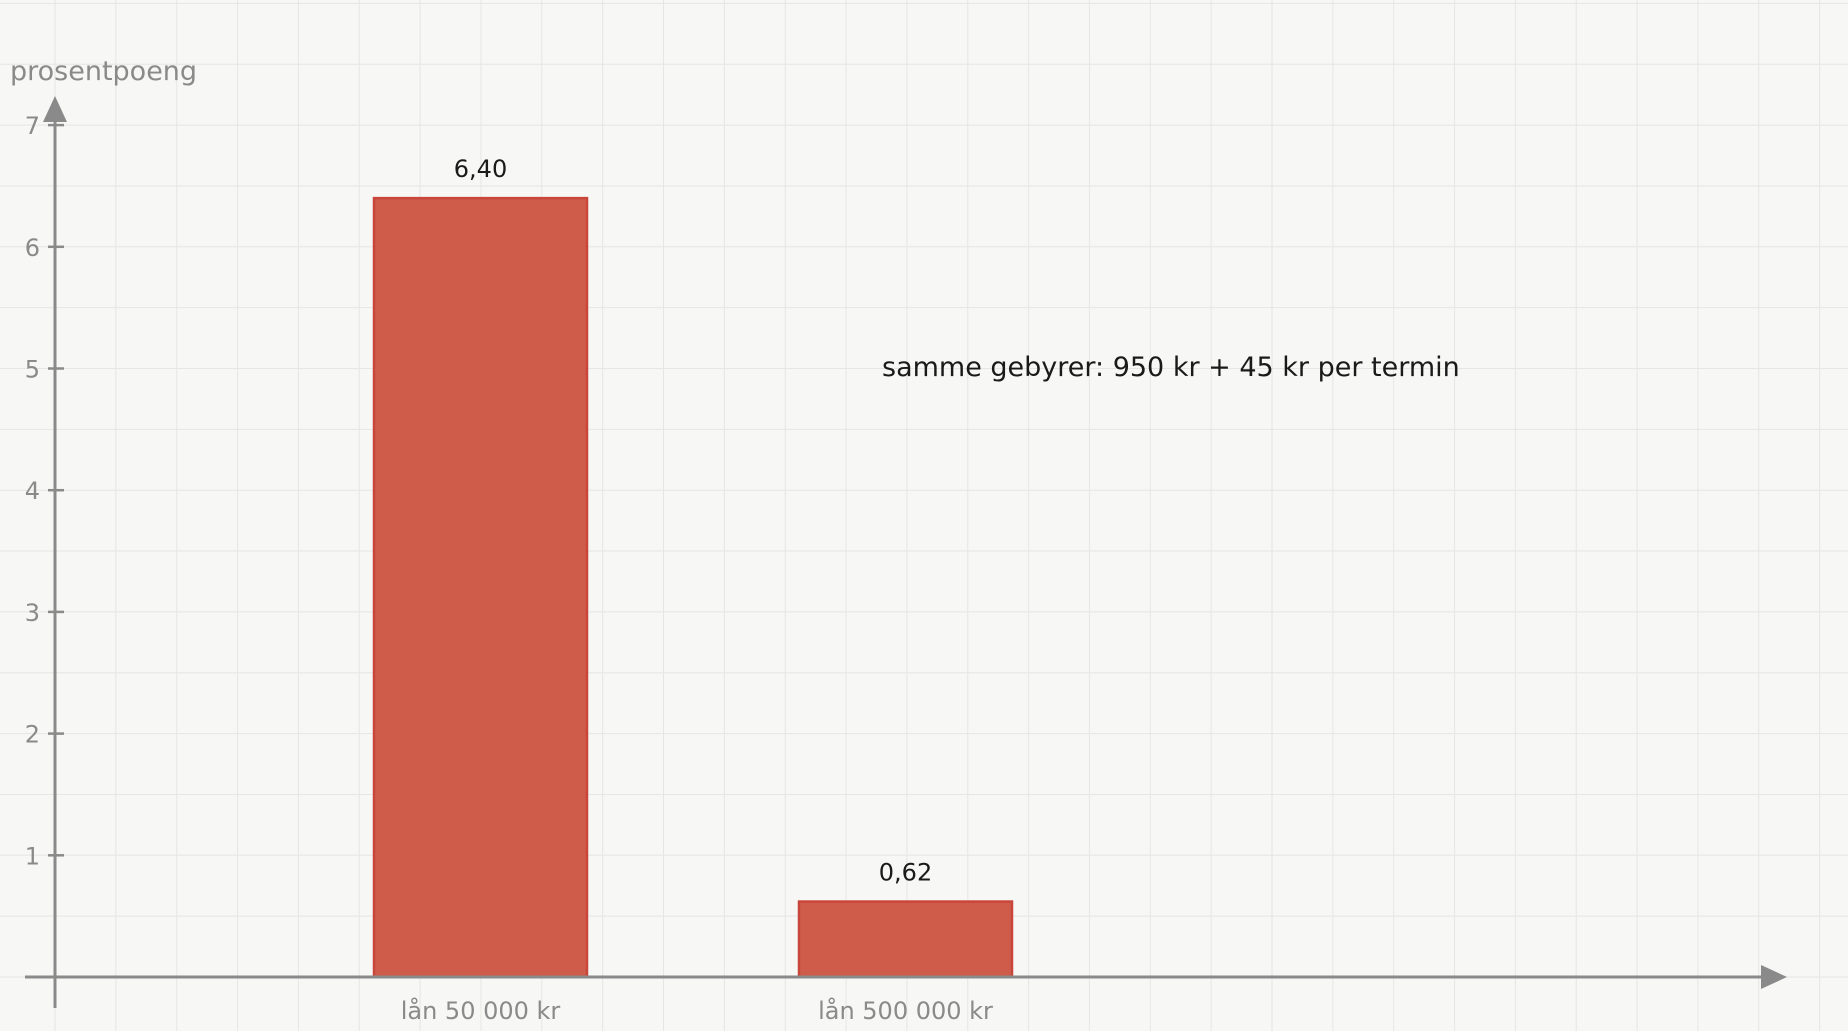 The height and width of the screenshot is (1031, 1848). What do you see at coordinates (1171, 367) in the screenshot?
I see `annotation: samme gebyrer: 950 kr + 45 kr per termin` at bounding box center [1171, 367].